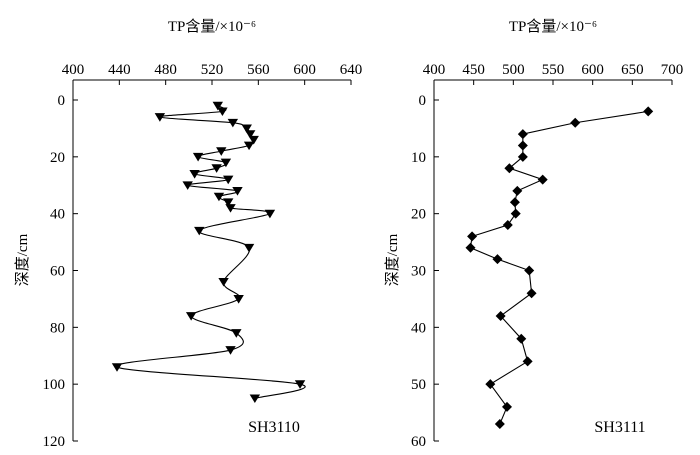  I want to click on x-tick-label: 560, so click(258, 70).